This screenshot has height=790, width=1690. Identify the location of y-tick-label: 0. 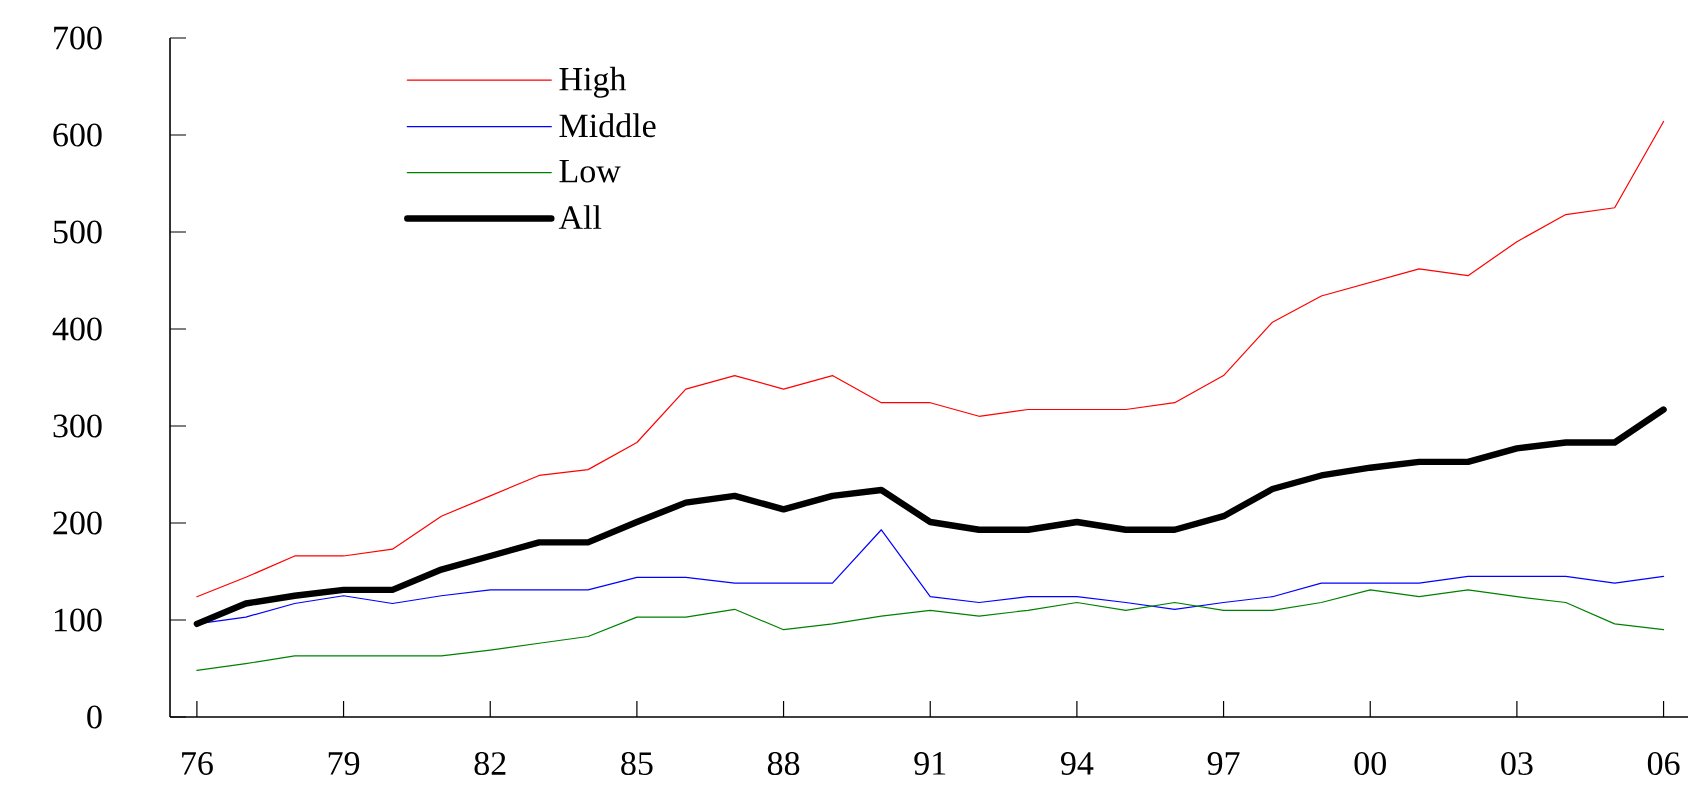
(94, 717).